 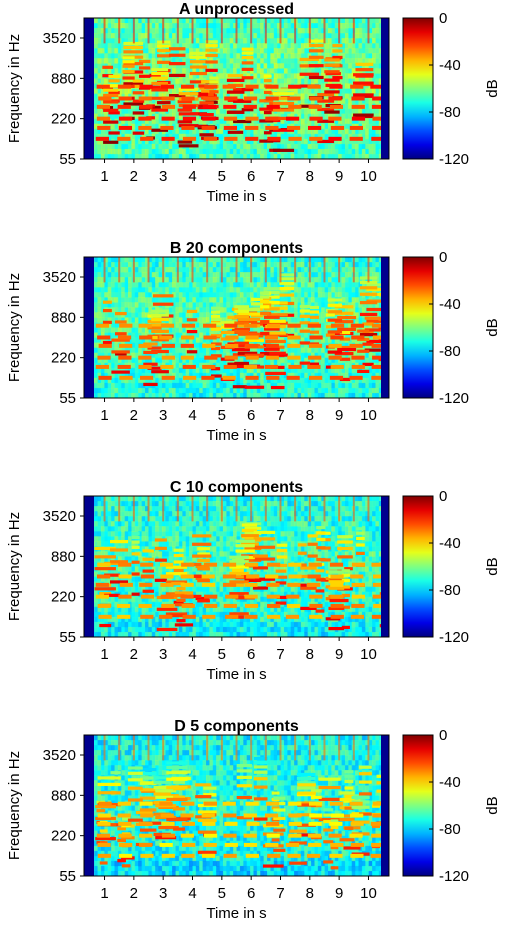 I want to click on panel-title: B 20 components, so click(x=236, y=248).